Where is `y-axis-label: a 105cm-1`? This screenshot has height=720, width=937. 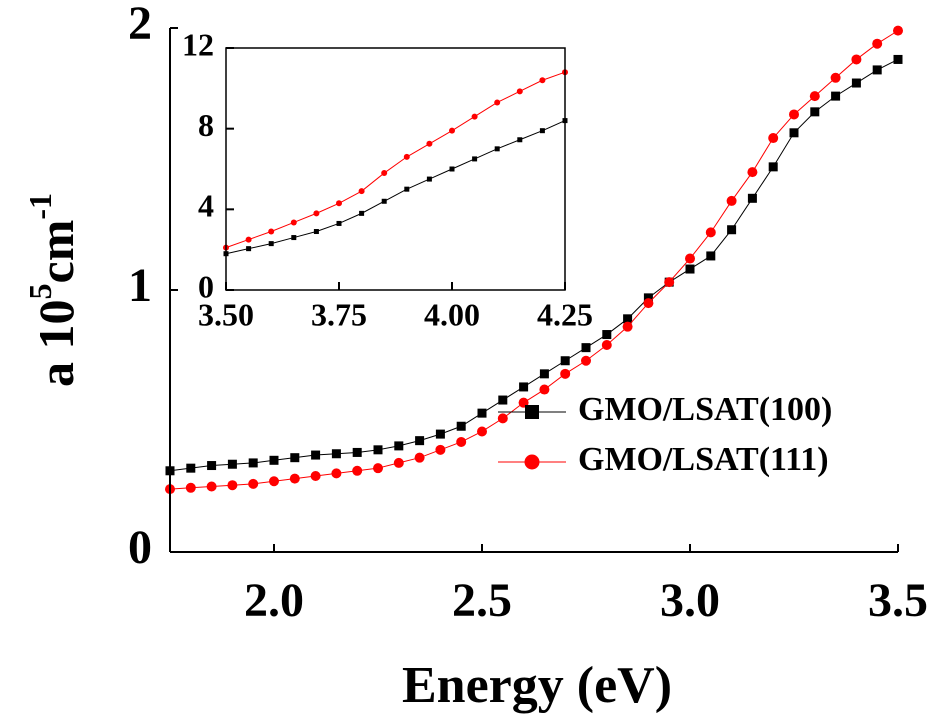 y-axis-label: a 105cm-1 is located at coordinates (53, 290).